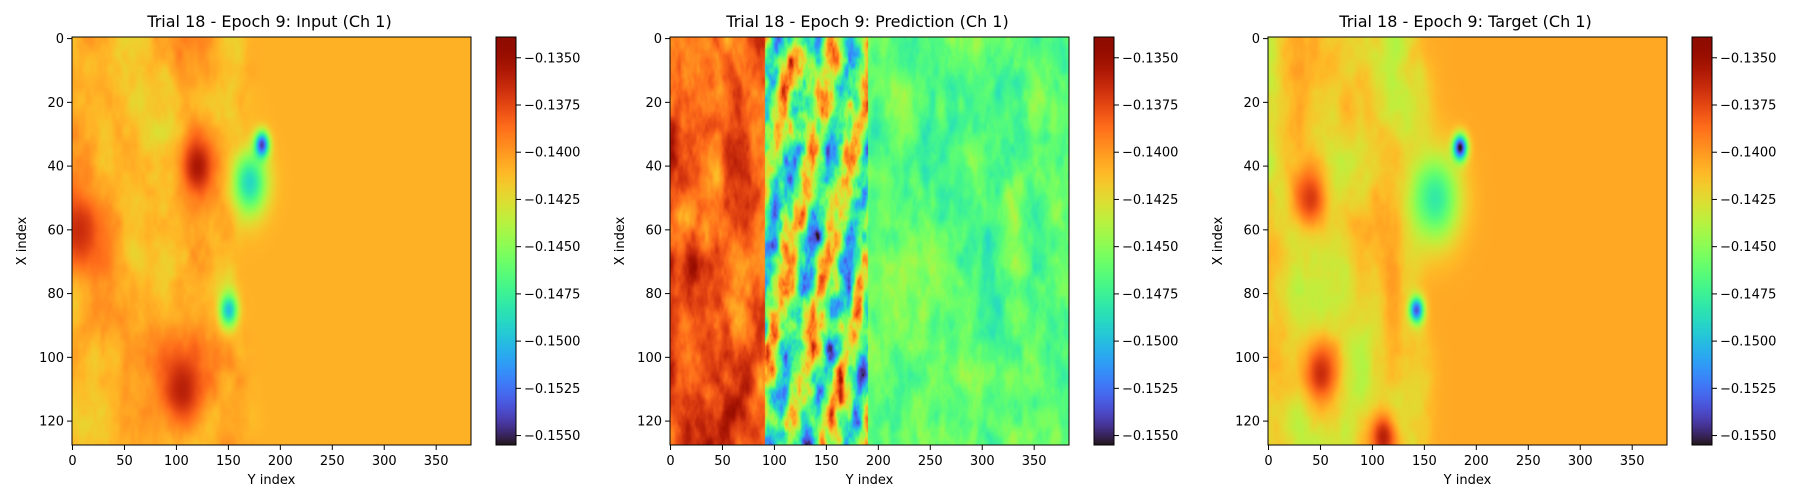  What do you see at coordinates (1464, 21) in the screenshot?
I see `chart-title: Trial 18 - Epoch 9: Target (Ch 1)` at bounding box center [1464, 21].